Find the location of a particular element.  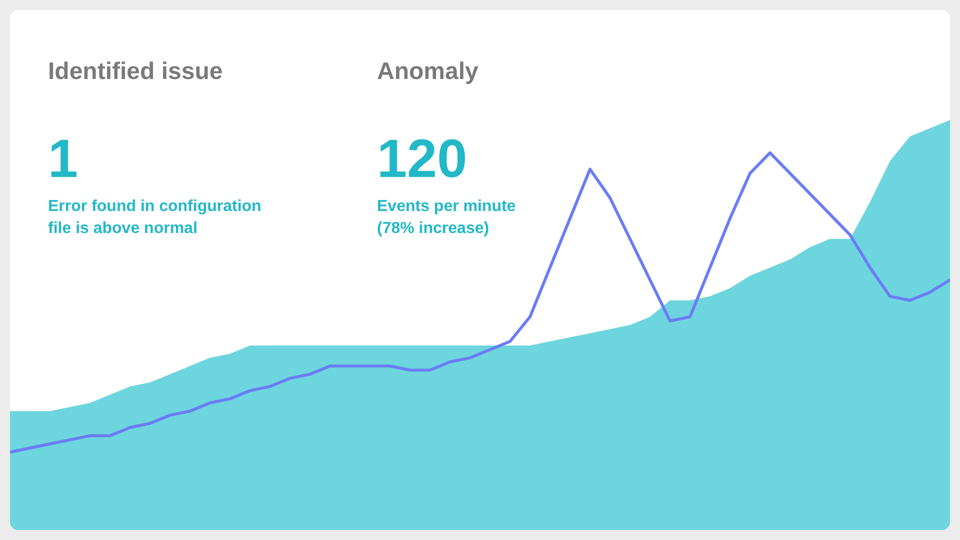

text: Anomaly is located at coordinates (428, 72).